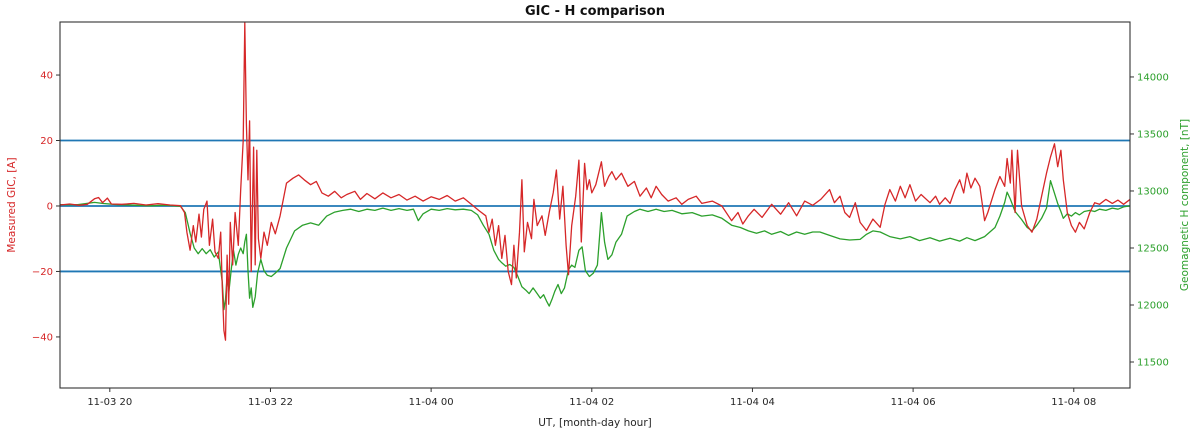 This screenshot has height=437, width=1200. Describe the element at coordinates (109, 402) in the screenshot. I see `x-tick-label: 11-03 20` at that location.